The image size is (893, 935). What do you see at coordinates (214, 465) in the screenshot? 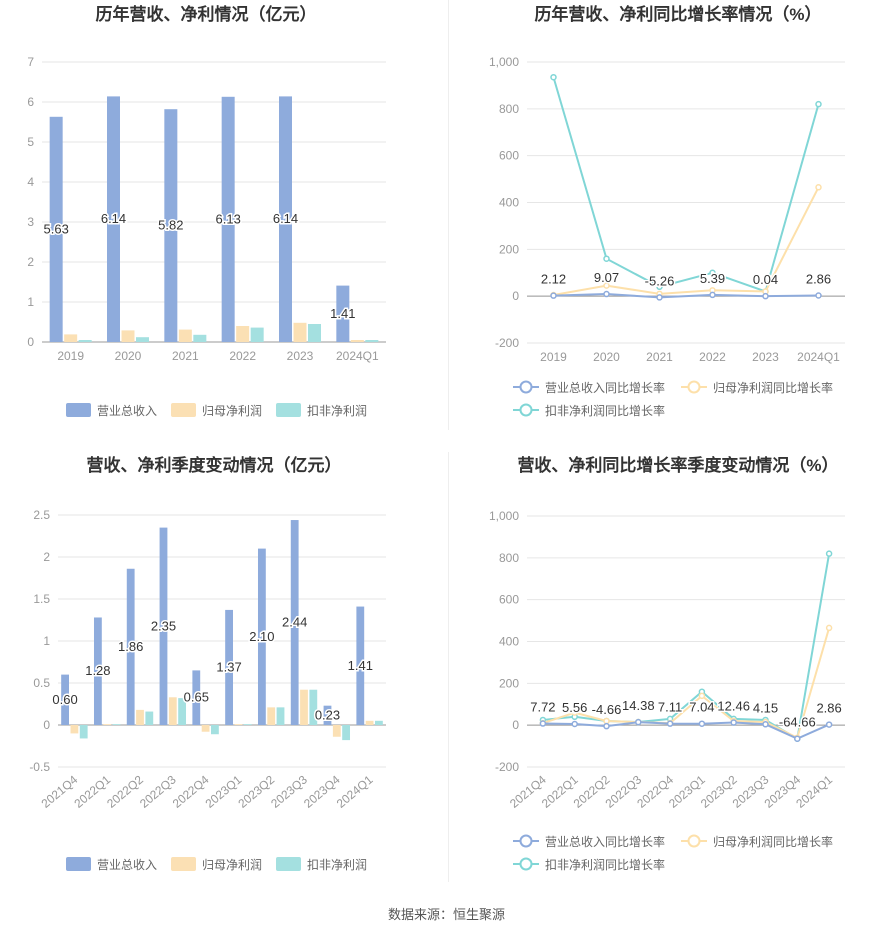
I see `chart-title: 营收、净利季度变动情况（亿元）` at bounding box center [214, 465].